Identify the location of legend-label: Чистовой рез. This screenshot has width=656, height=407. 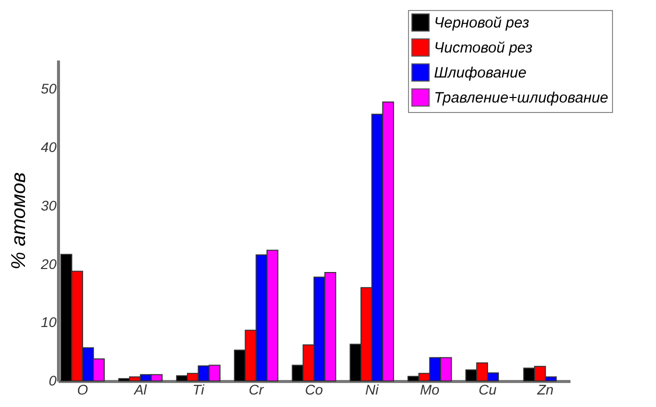
(483, 48).